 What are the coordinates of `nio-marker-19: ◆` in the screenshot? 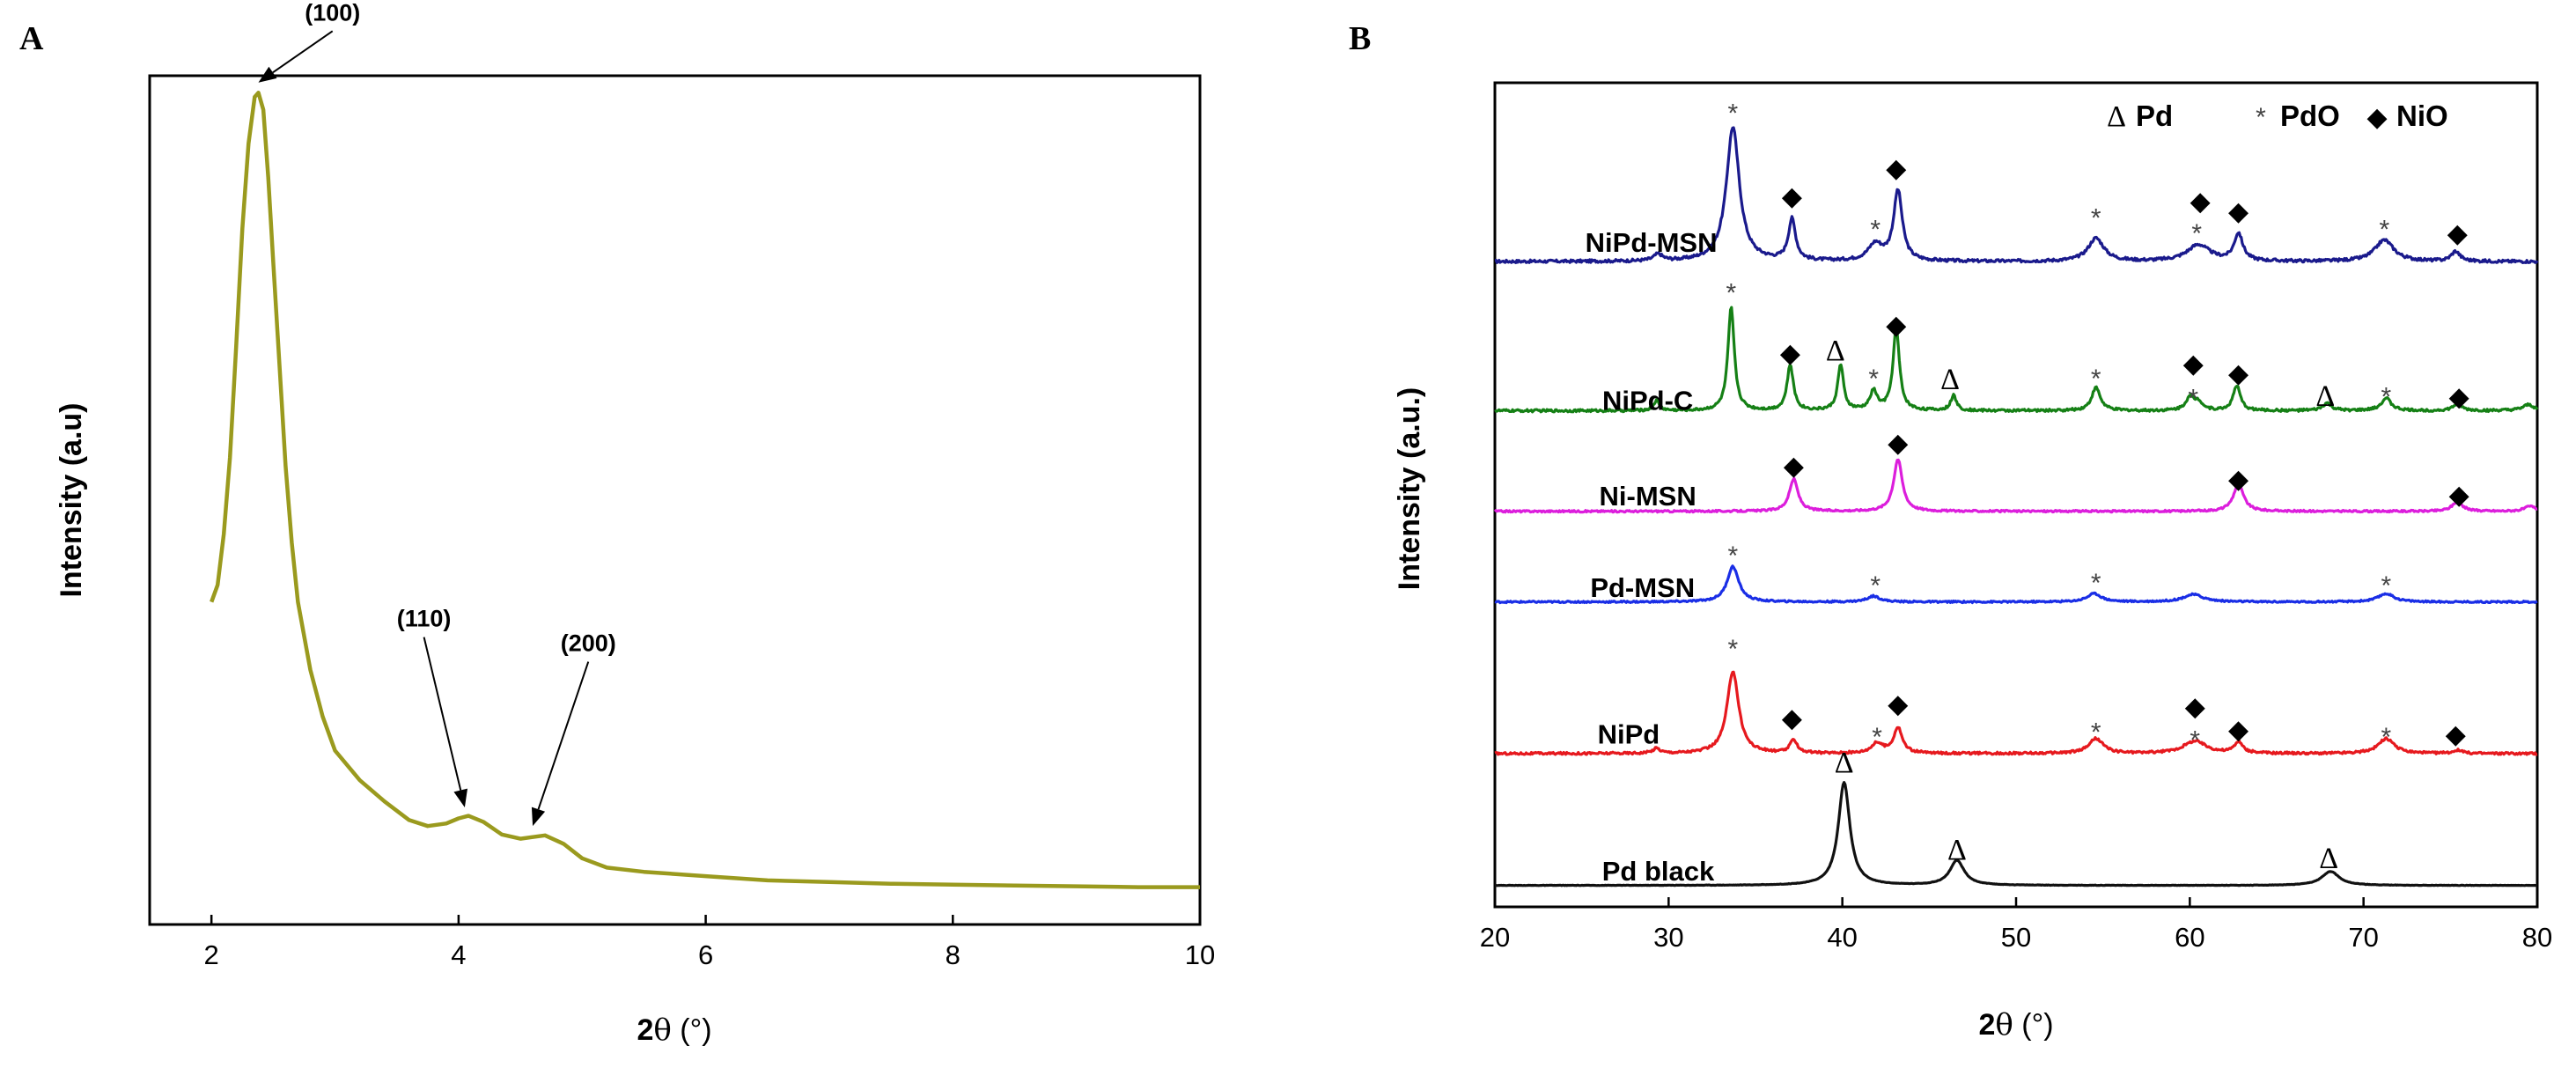 It's located at (2238, 373).